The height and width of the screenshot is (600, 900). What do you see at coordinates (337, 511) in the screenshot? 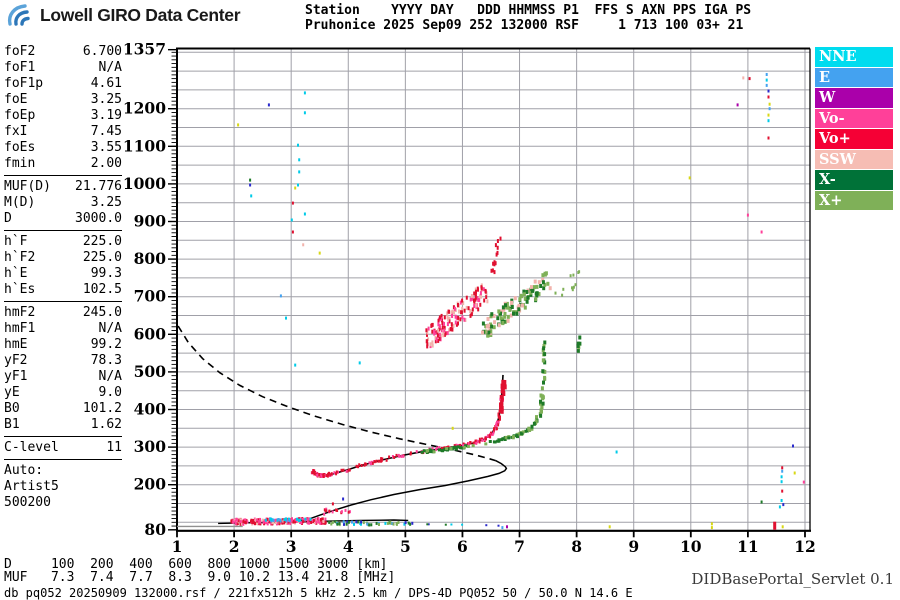
I see `es-upper-specks` at bounding box center [337, 511].